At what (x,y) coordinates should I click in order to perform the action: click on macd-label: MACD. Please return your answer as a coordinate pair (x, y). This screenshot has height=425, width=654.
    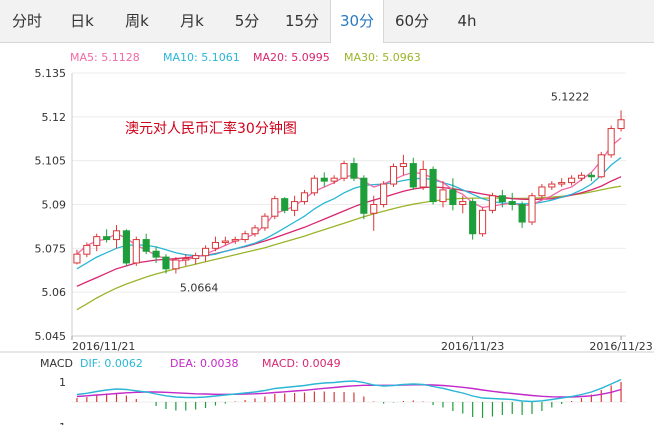
    Looking at the image, I should click on (56, 363).